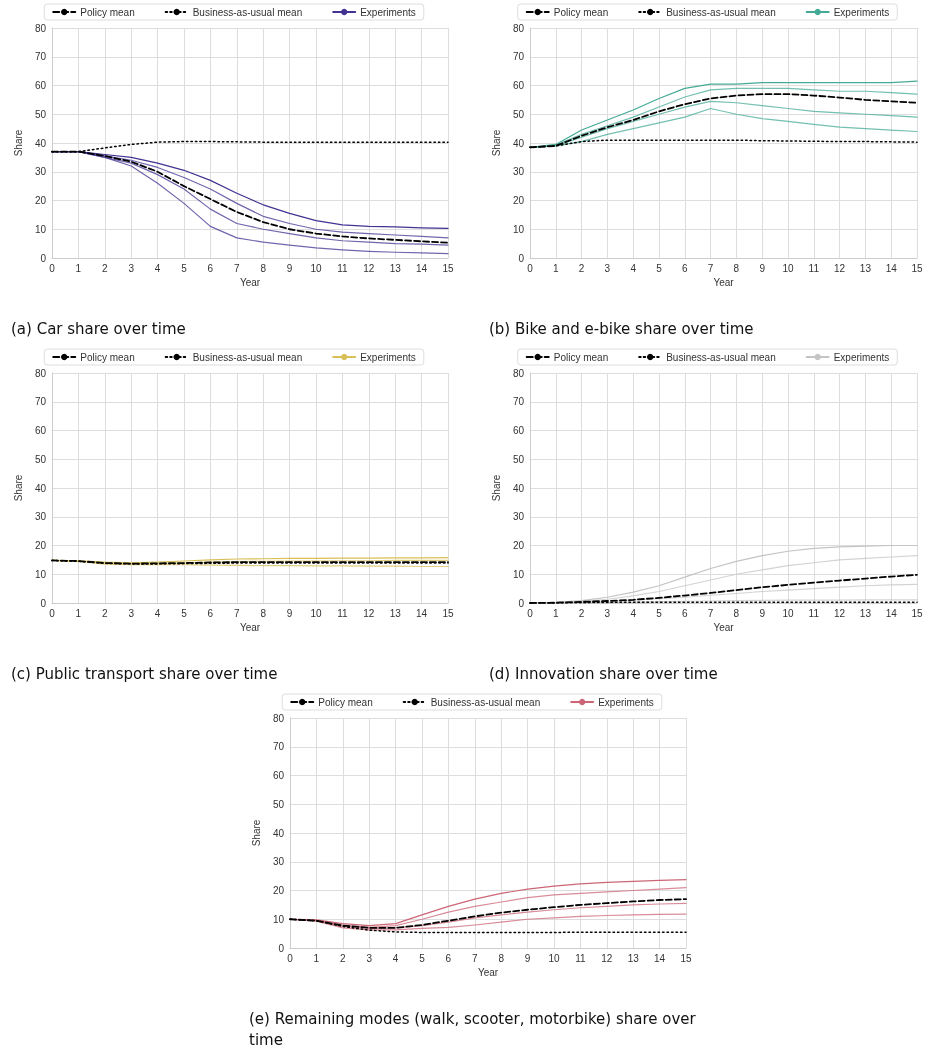  I want to click on y-tick-label: 10, so click(278, 919).